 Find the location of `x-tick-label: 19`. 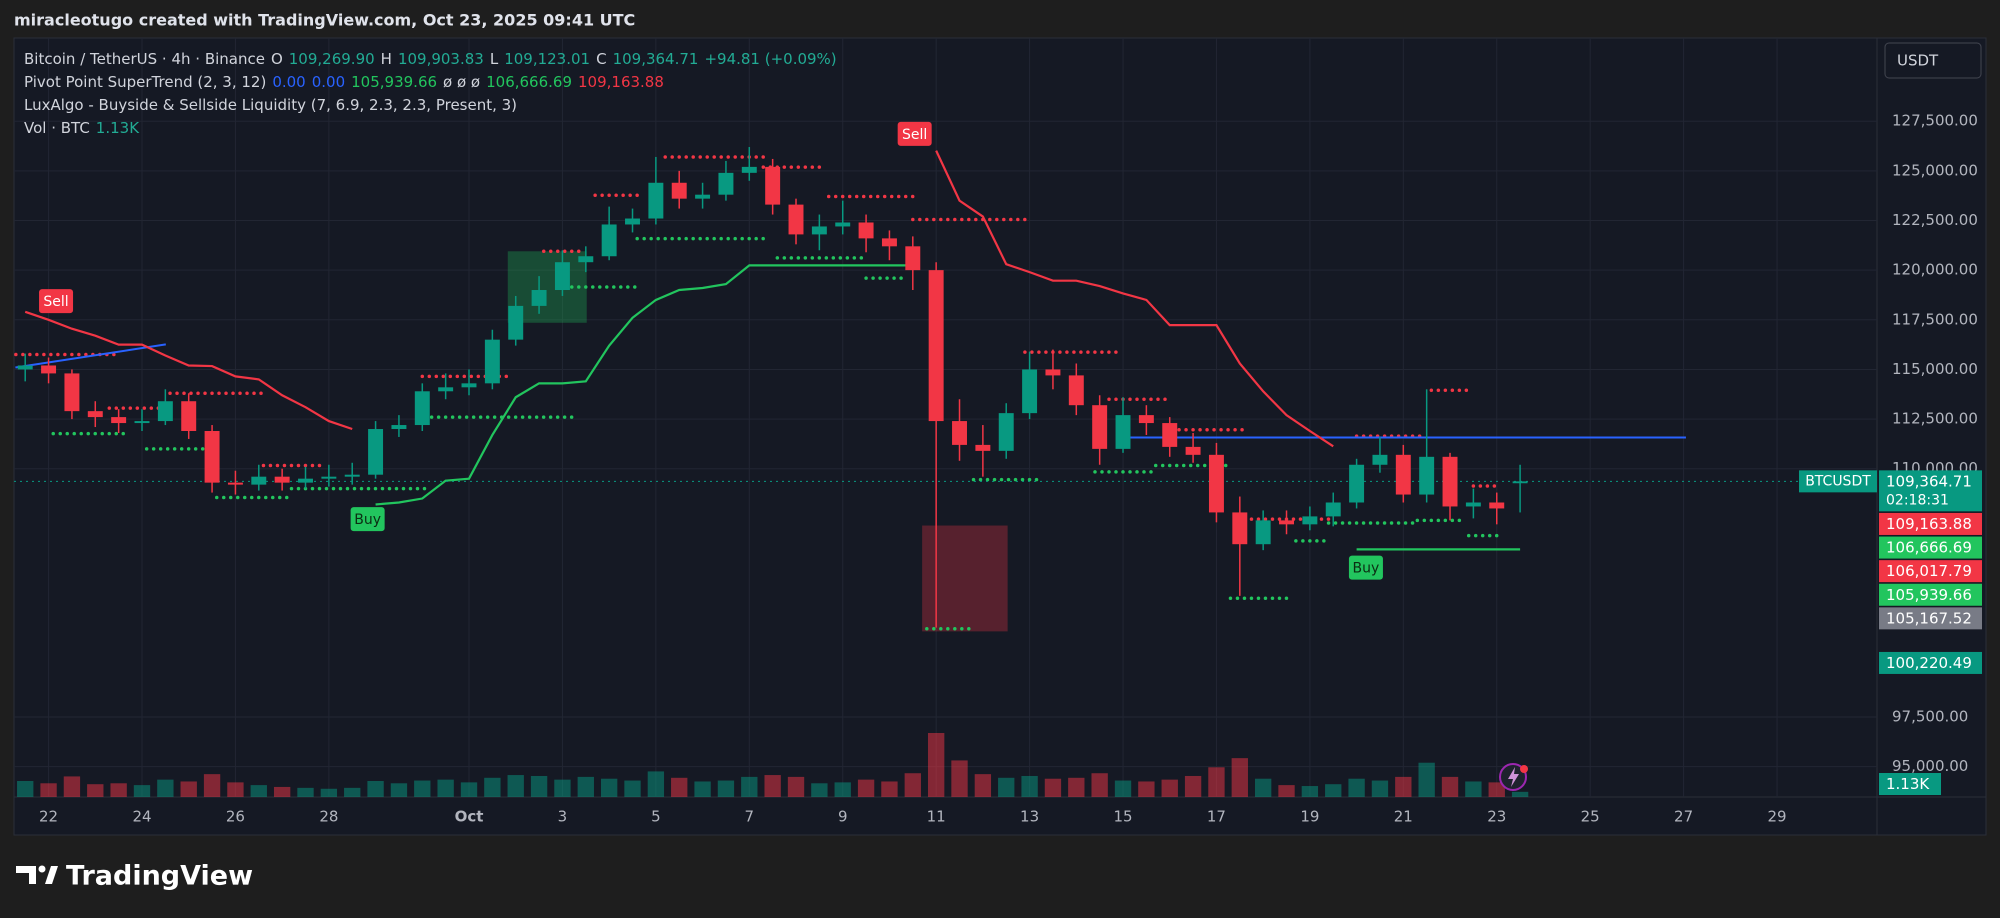

x-tick-label: 19 is located at coordinates (1309, 817).